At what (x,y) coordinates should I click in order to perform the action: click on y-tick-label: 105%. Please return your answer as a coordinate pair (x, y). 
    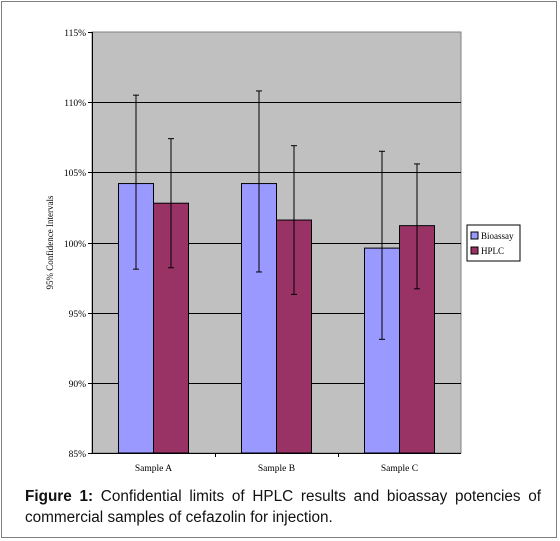
    Looking at the image, I should click on (75, 174).